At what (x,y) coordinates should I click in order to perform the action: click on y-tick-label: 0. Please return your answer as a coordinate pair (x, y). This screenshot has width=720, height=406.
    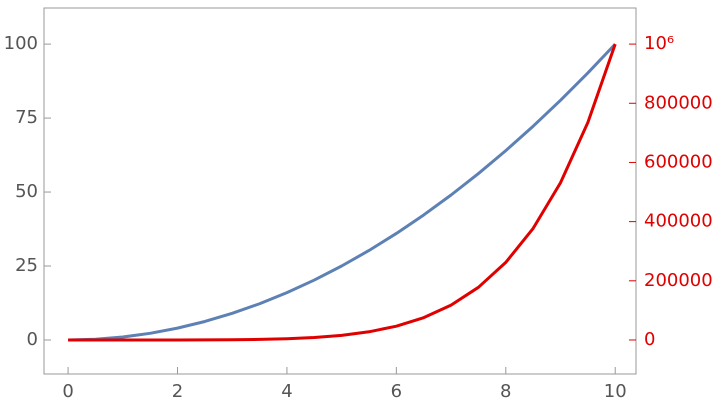
    Looking at the image, I should click on (32, 339).